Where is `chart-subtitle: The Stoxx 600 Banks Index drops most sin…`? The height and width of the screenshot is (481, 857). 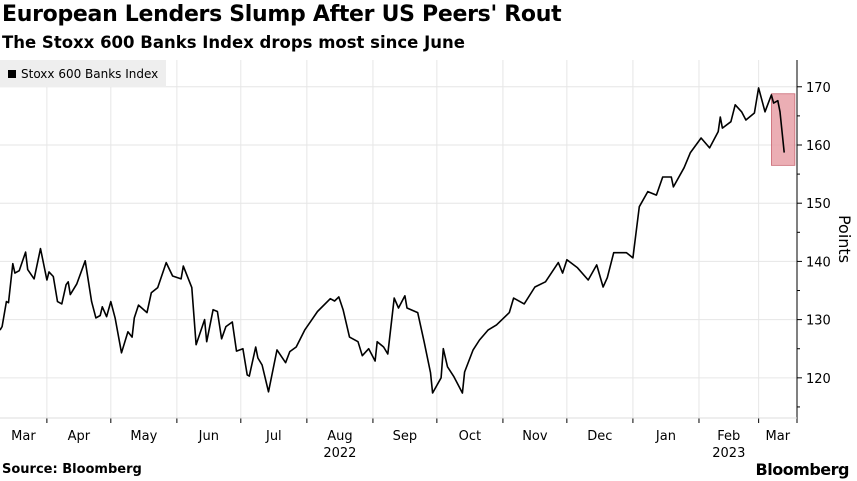 chart-subtitle: The Stoxx 600 Banks Index drops most sin… is located at coordinates (233, 42).